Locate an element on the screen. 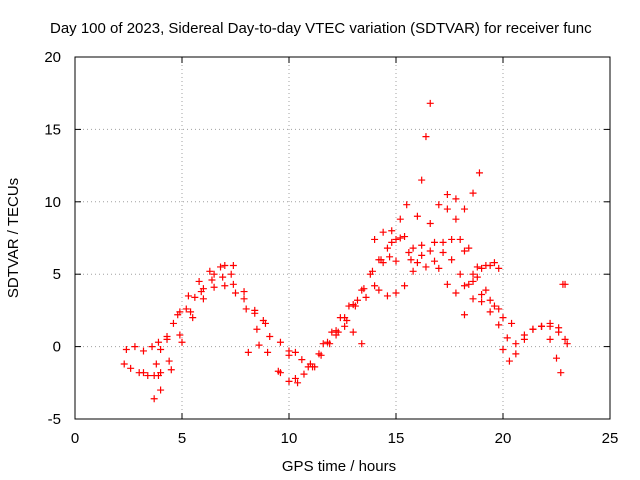 This screenshot has width=640, height=480. y-tick-label: 10 is located at coordinates (52, 202).